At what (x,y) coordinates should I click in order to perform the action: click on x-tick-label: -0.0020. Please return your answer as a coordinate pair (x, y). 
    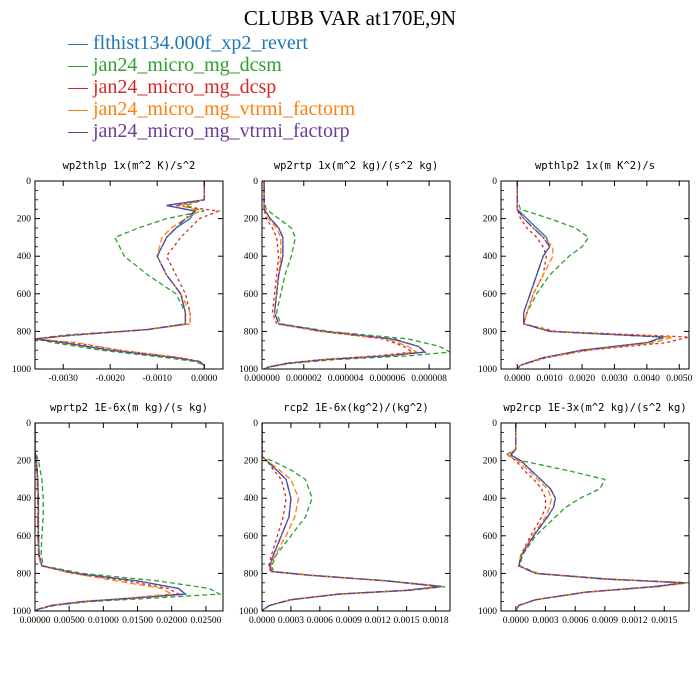
    Looking at the image, I should click on (111, 379).